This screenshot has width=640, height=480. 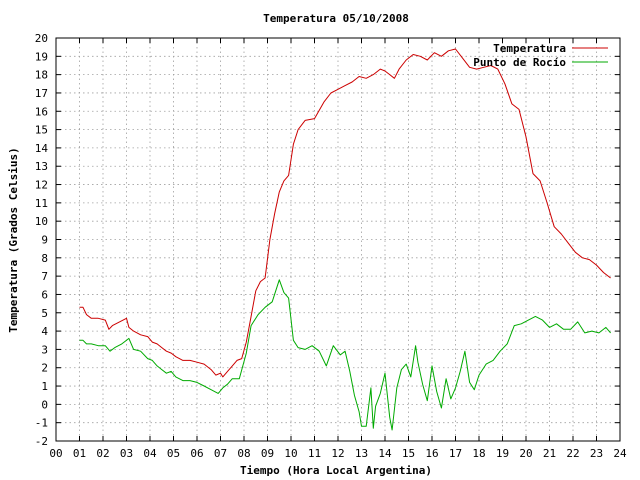 What do you see at coordinates (243, 453) in the screenshot?
I see `x-tick-label: 08` at bounding box center [243, 453].